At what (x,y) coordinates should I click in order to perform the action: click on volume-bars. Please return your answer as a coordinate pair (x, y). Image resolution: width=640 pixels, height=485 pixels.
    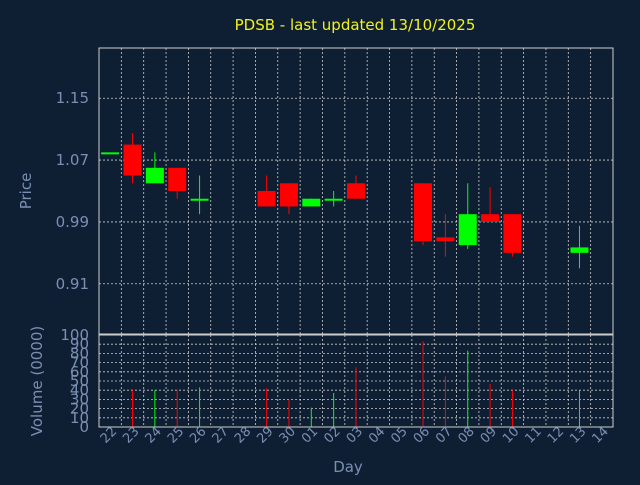
    Looking at the image, I should click on (356, 384).